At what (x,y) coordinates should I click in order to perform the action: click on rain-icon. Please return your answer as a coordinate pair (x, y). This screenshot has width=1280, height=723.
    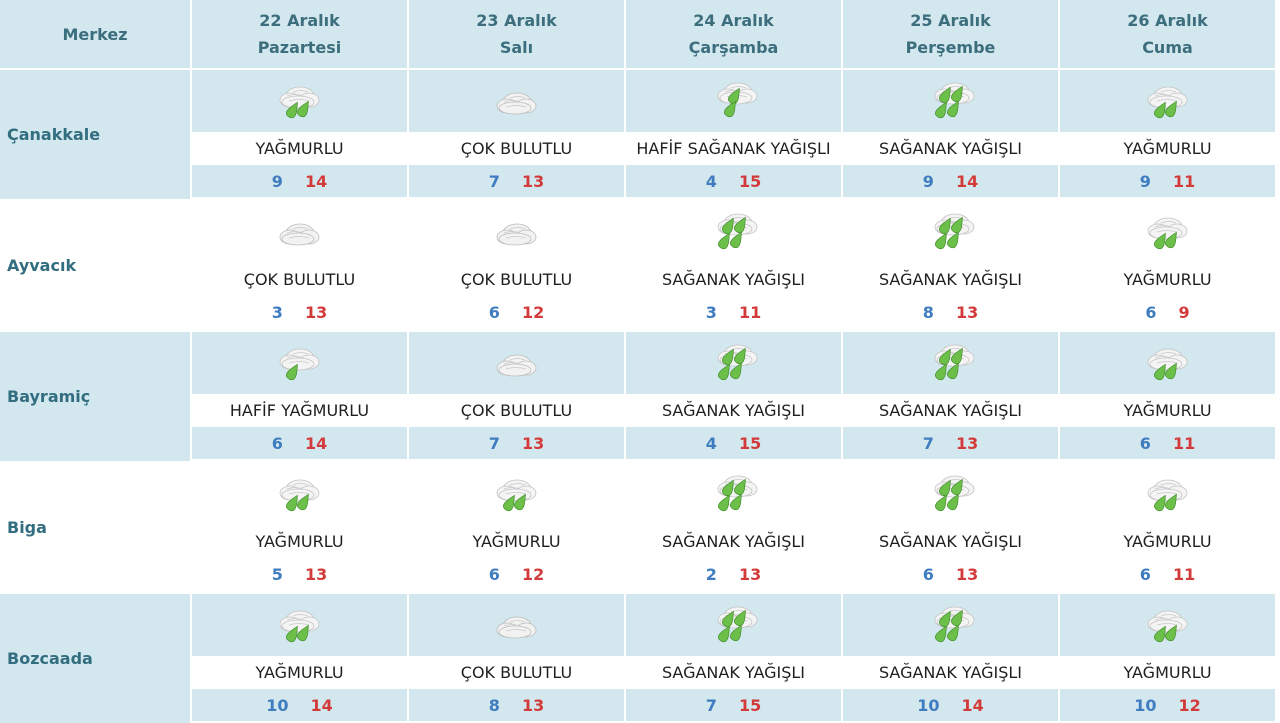
    Looking at the image, I should click on (1168, 232).